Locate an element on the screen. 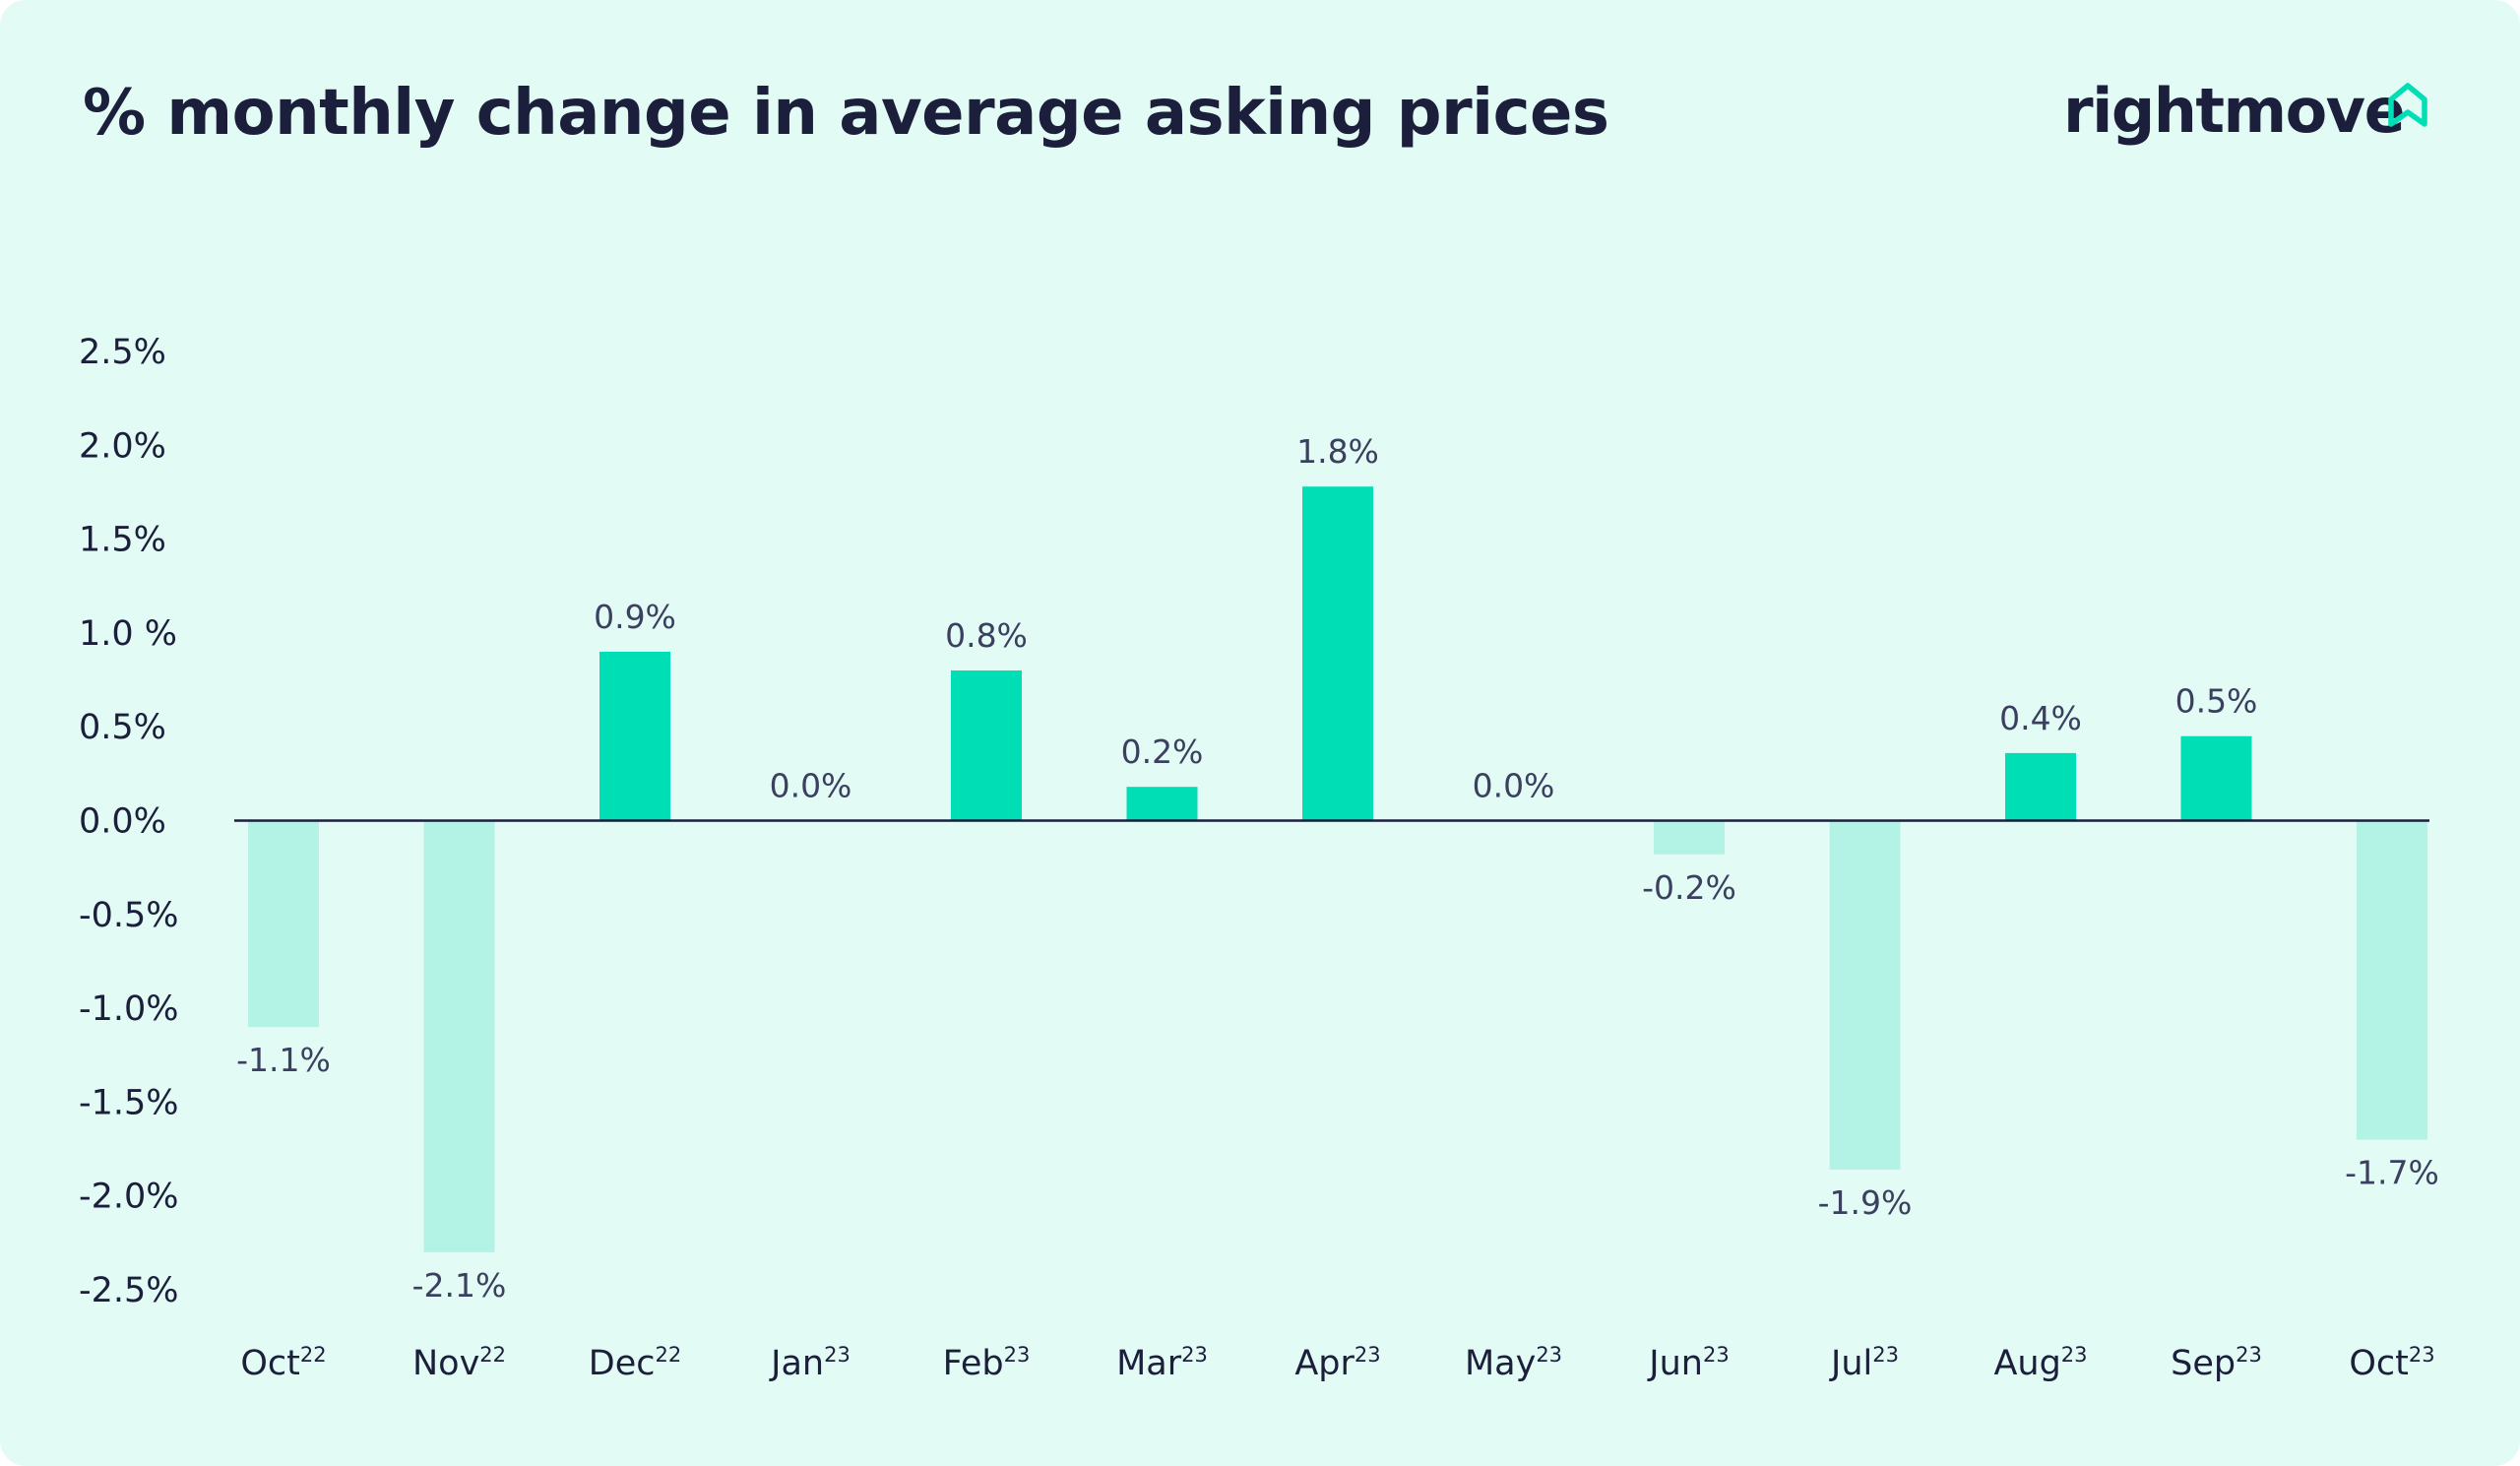  y-tick-label: 2.0% is located at coordinates (122, 446).